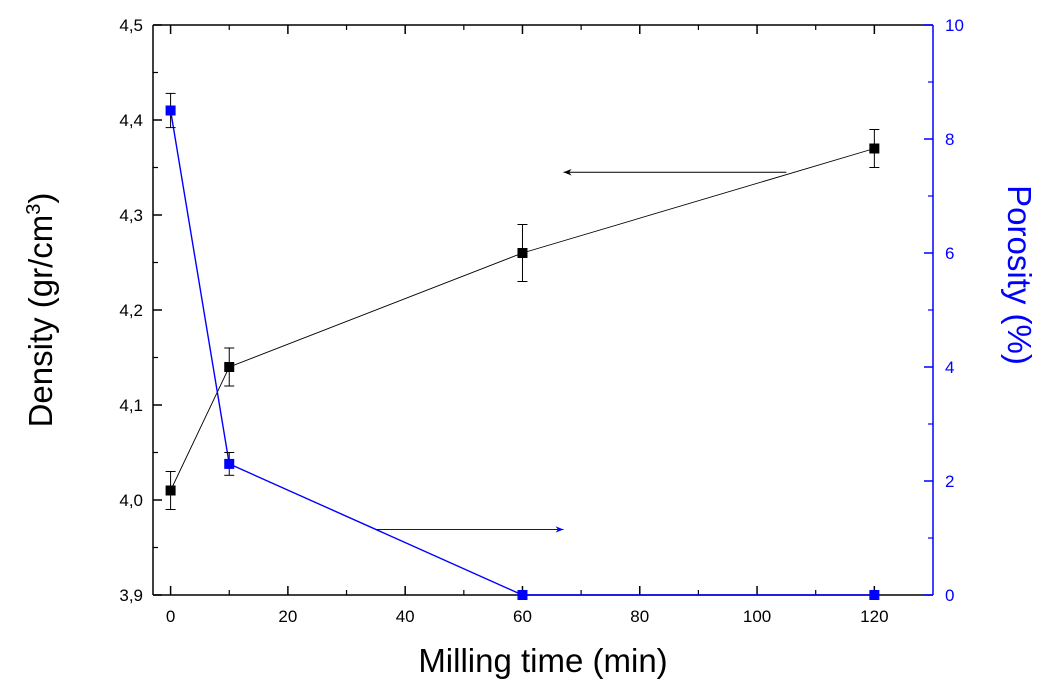  Describe the element at coordinates (170, 616) in the screenshot. I see `x-tick-label: 0` at that location.